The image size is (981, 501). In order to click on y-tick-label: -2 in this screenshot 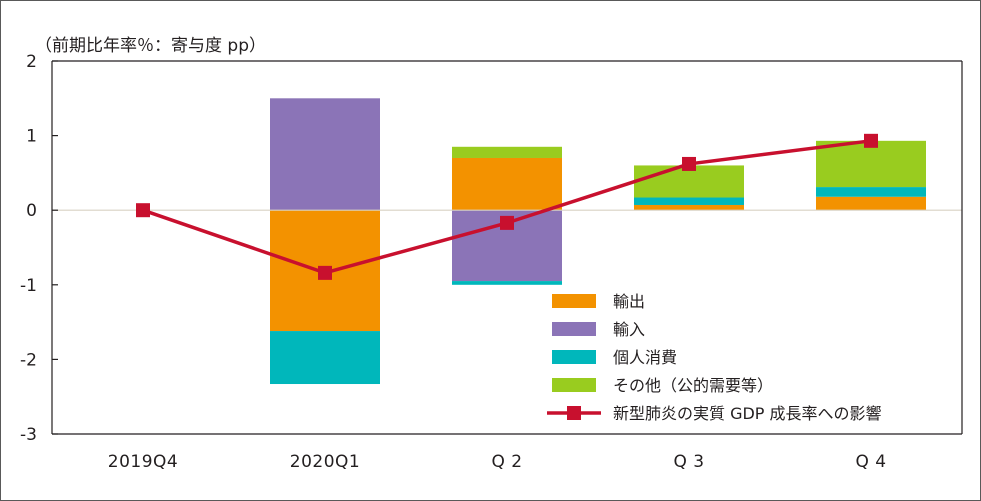, I will do `click(28, 360)`.